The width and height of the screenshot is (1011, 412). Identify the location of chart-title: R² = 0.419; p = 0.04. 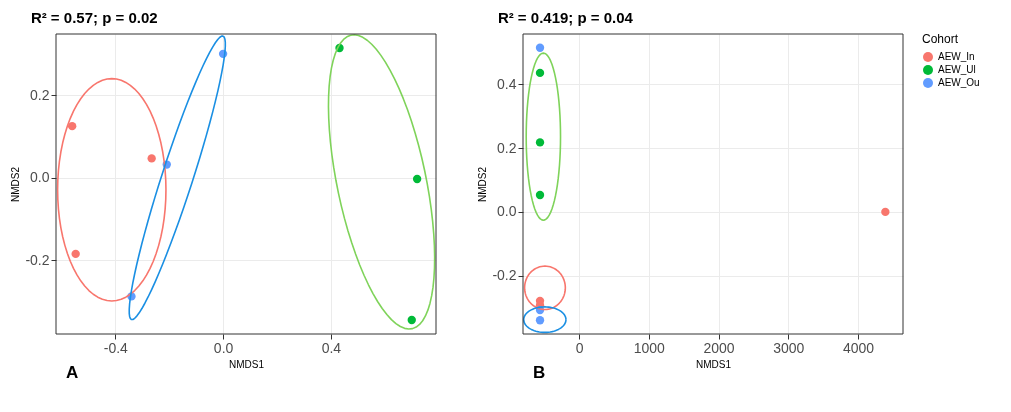
(565, 17).